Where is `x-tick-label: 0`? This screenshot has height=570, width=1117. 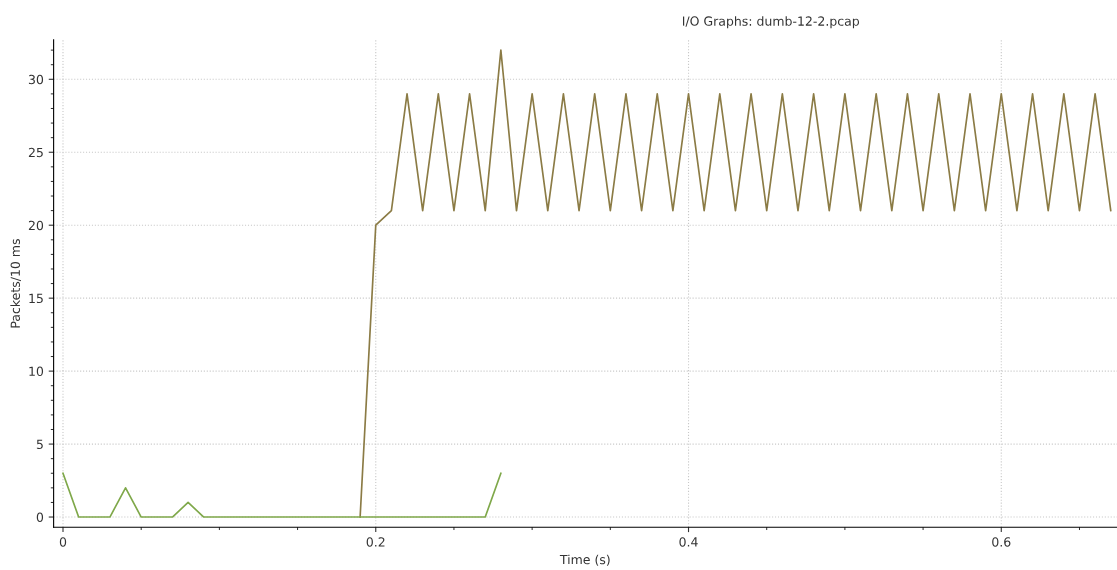
x-tick-label: 0 is located at coordinates (63, 542).